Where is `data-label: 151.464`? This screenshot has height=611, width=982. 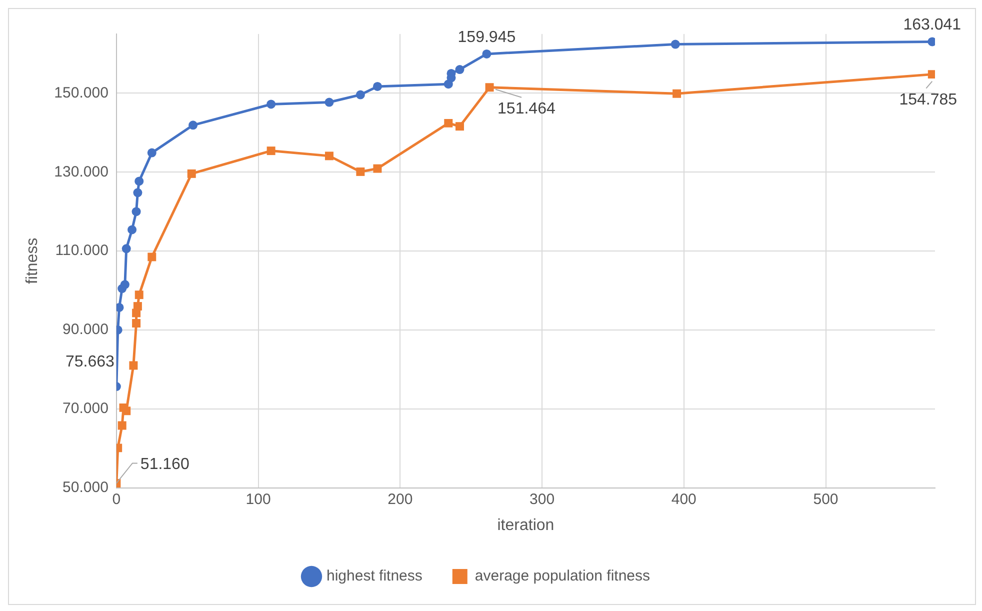
data-label: 151.464 is located at coordinates (527, 109).